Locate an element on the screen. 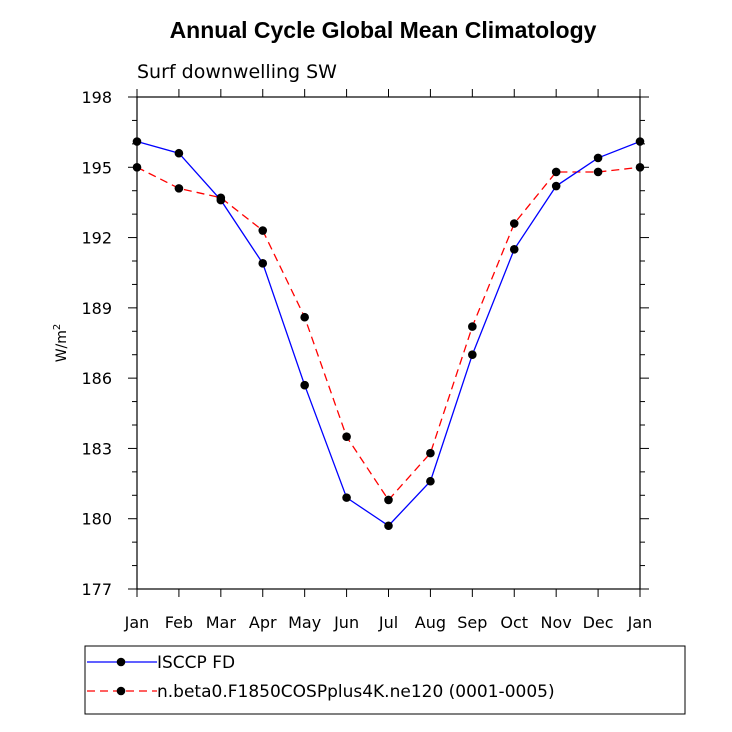 Image resolution: width=732 pixels, height=732 pixels. x-tick-label: May is located at coordinates (304, 622).